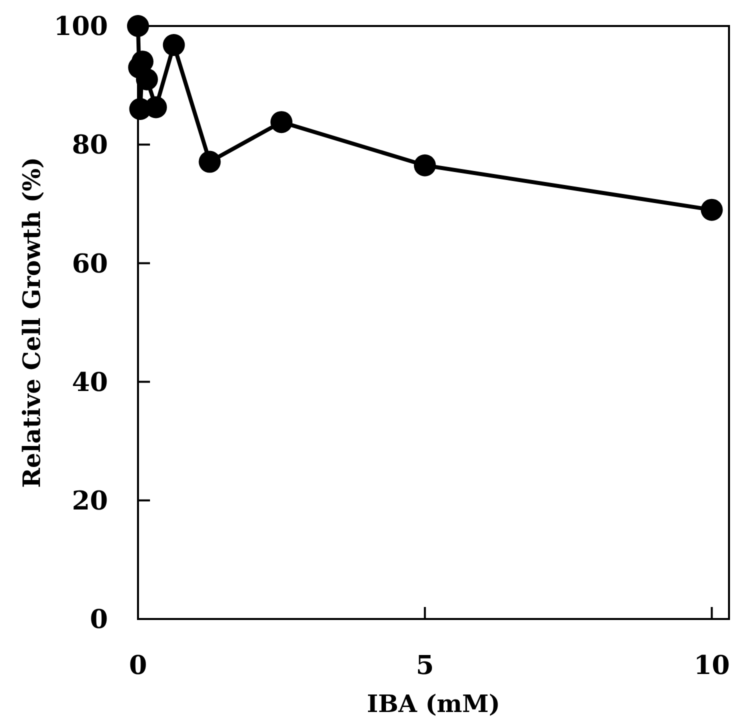  What do you see at coordinates (90, 501) in the screenshot?
I see `y-tick-label: 20` at bounding box center [90, 501].